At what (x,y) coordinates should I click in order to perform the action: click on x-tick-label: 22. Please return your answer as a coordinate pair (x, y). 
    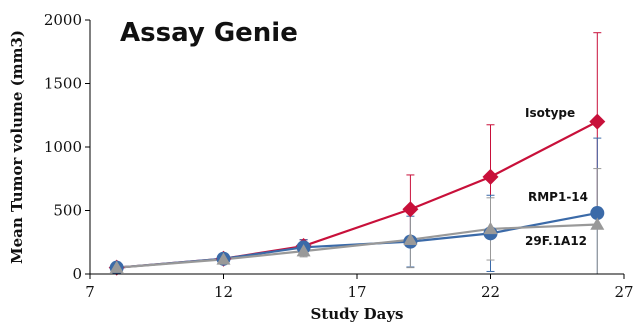
    Looking at the image, I should click on (490, 292).